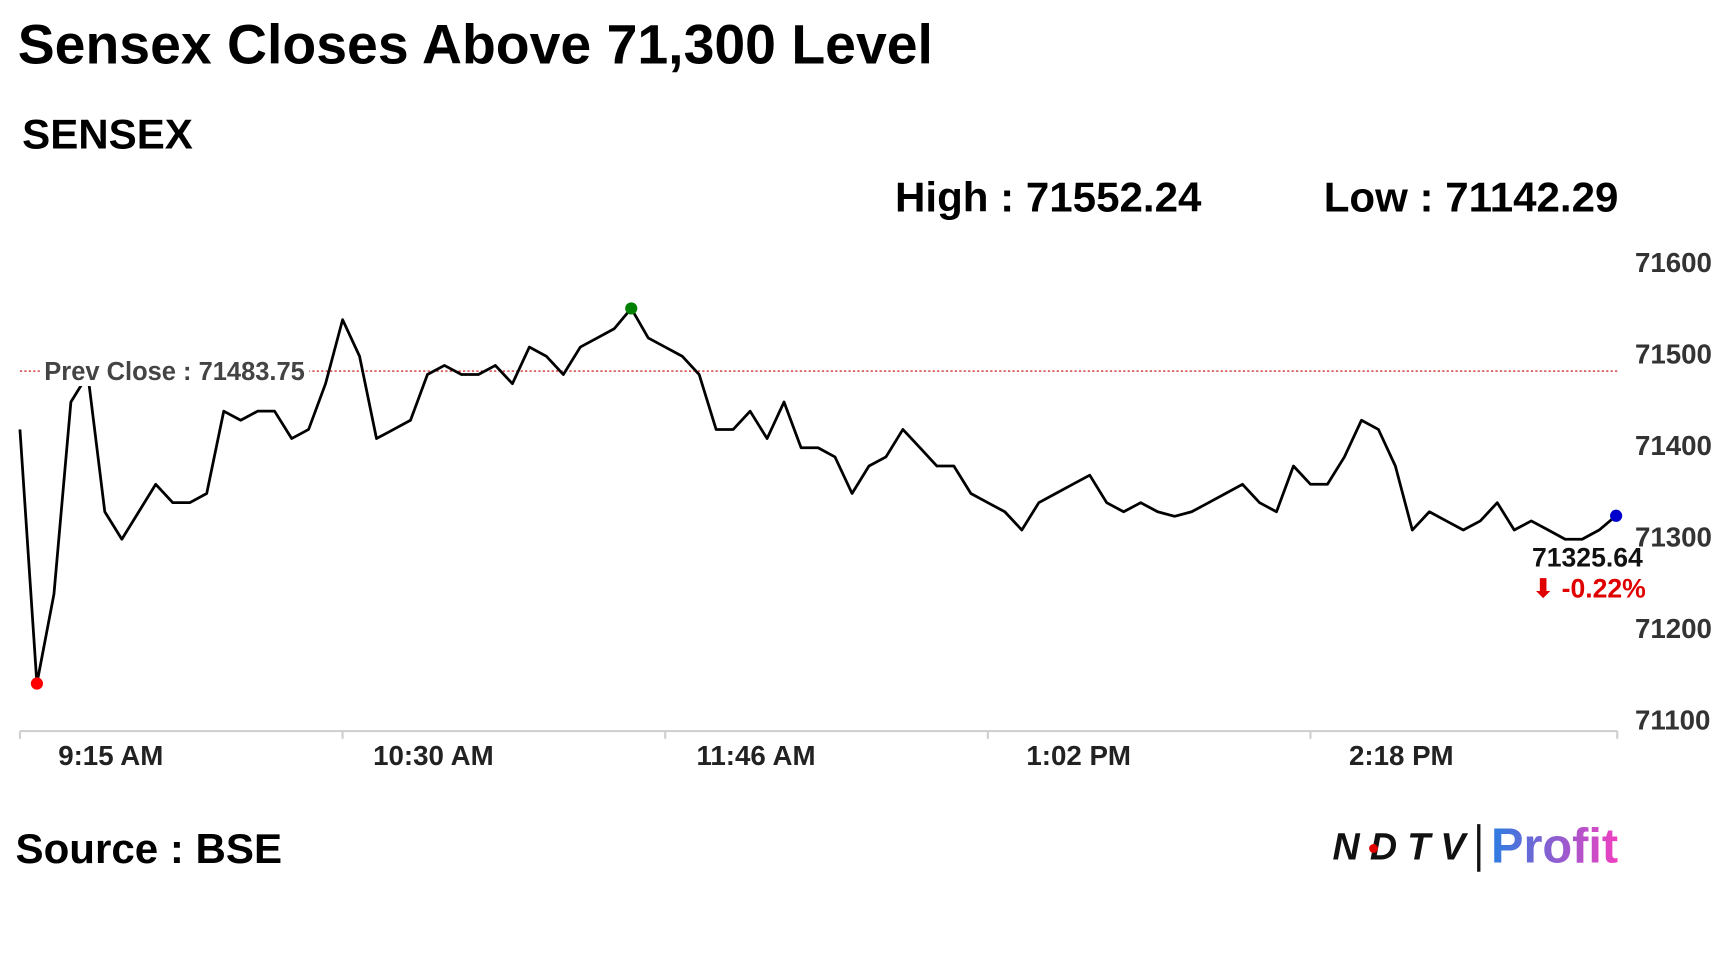 The width and height of the screenshot is (1728, 972). I want to click on y-tick-label: 71600, so click(1673, 262).